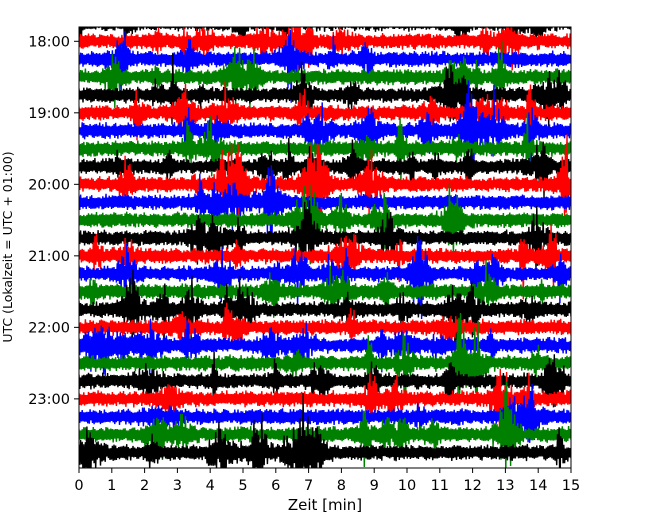  I want to click on x-tick-label: 11, so click(440, 486).